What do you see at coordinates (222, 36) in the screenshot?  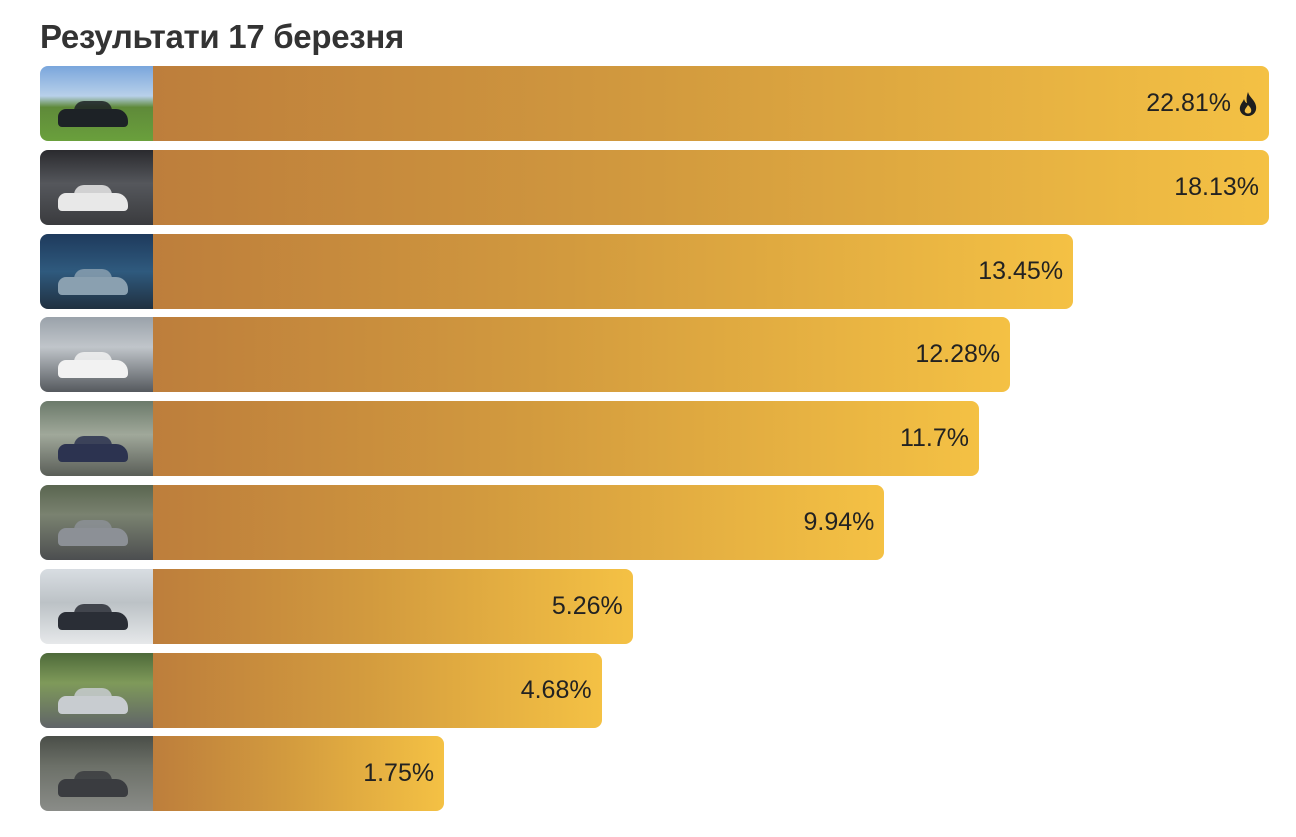 I see `page-title: Результати 17 березня` at bounding box center [222, 36].